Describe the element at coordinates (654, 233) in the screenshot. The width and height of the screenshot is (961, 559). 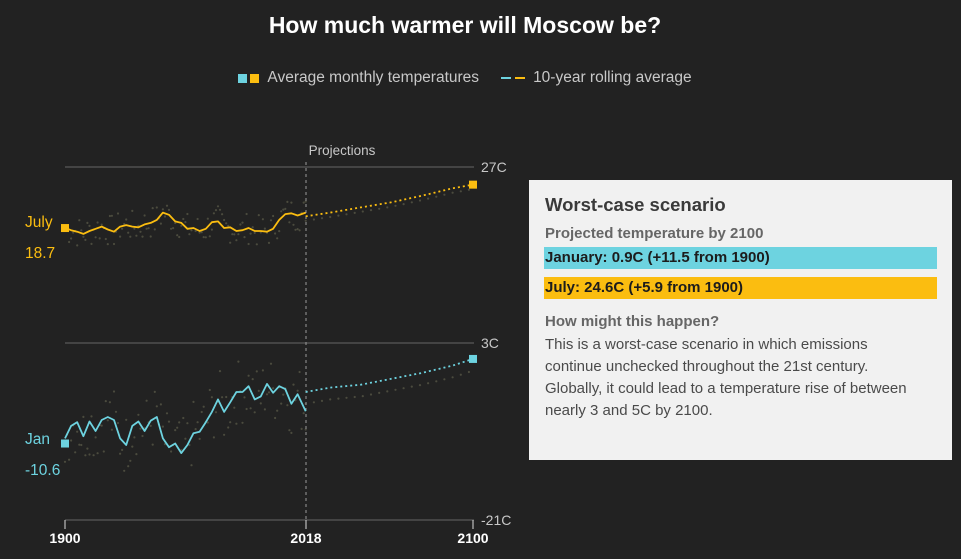
I see `panel-subtitle: Projected temperature by 2100` at that location.